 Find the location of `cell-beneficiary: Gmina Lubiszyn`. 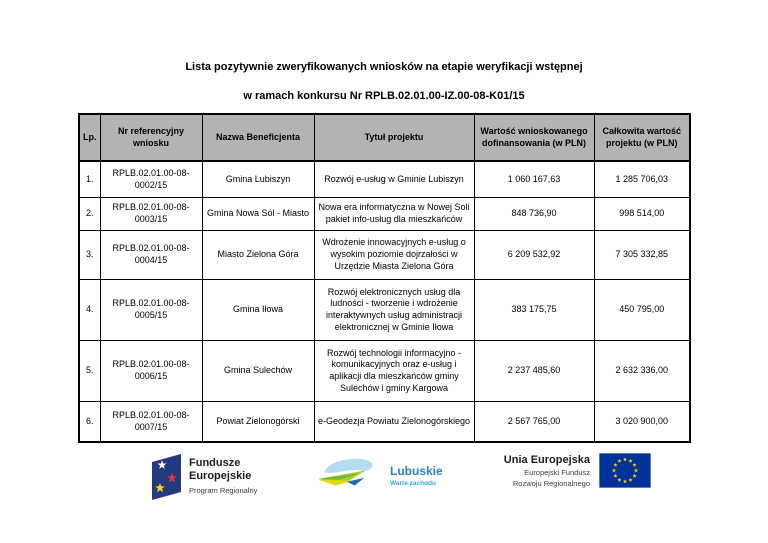

cell-beneficiary: Gmina Lubiszyn is located at coordinates (258, 179).